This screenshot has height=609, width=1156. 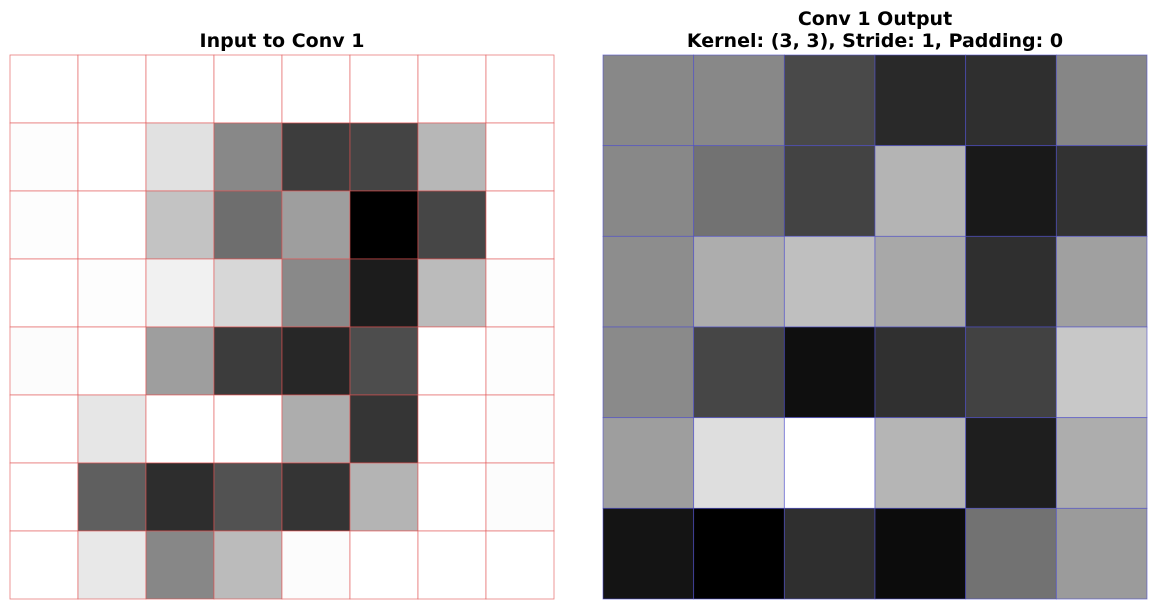 What do you see at coordinates (520, 89) in the screenshot?
I see `input-cell-r0-c7` at bounding box center [520, 89].